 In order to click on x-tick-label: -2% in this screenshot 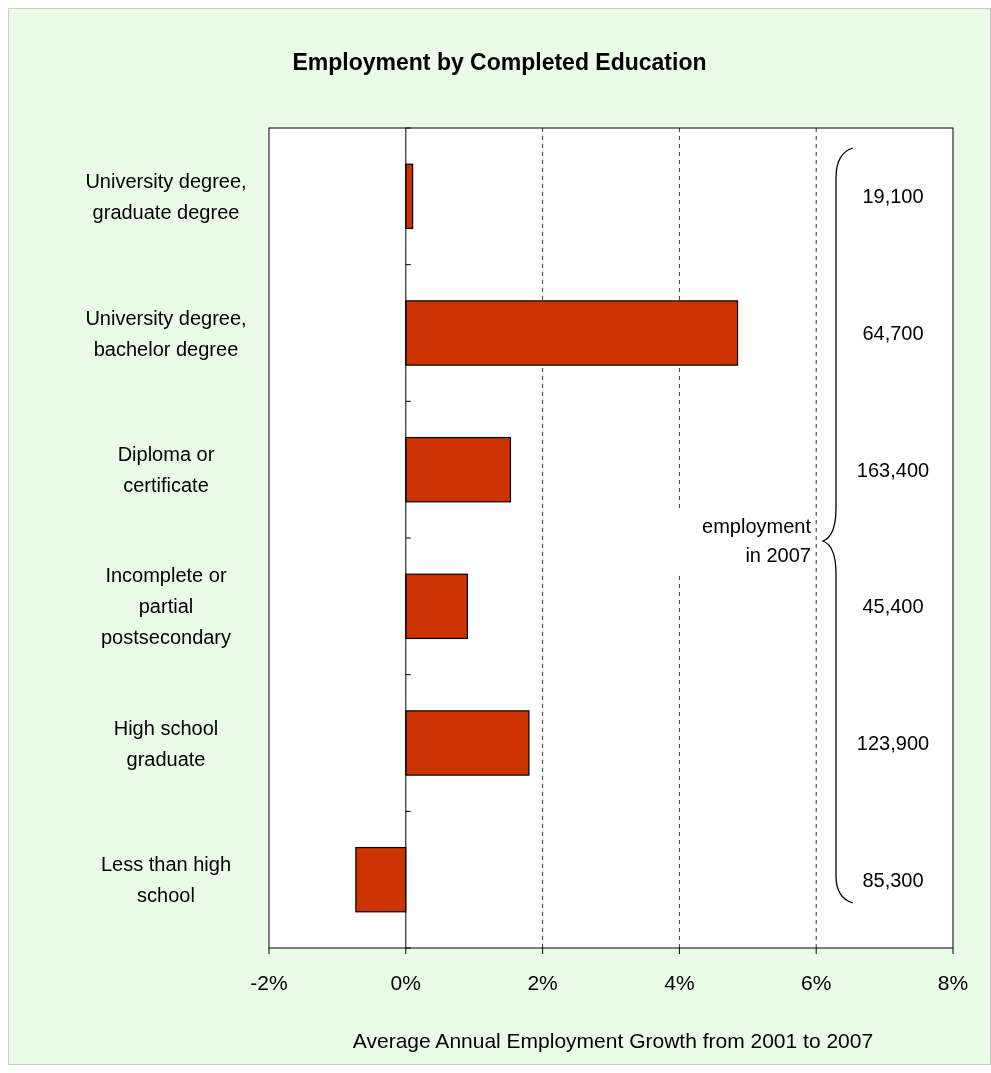, I will do `click(269, 982)`.